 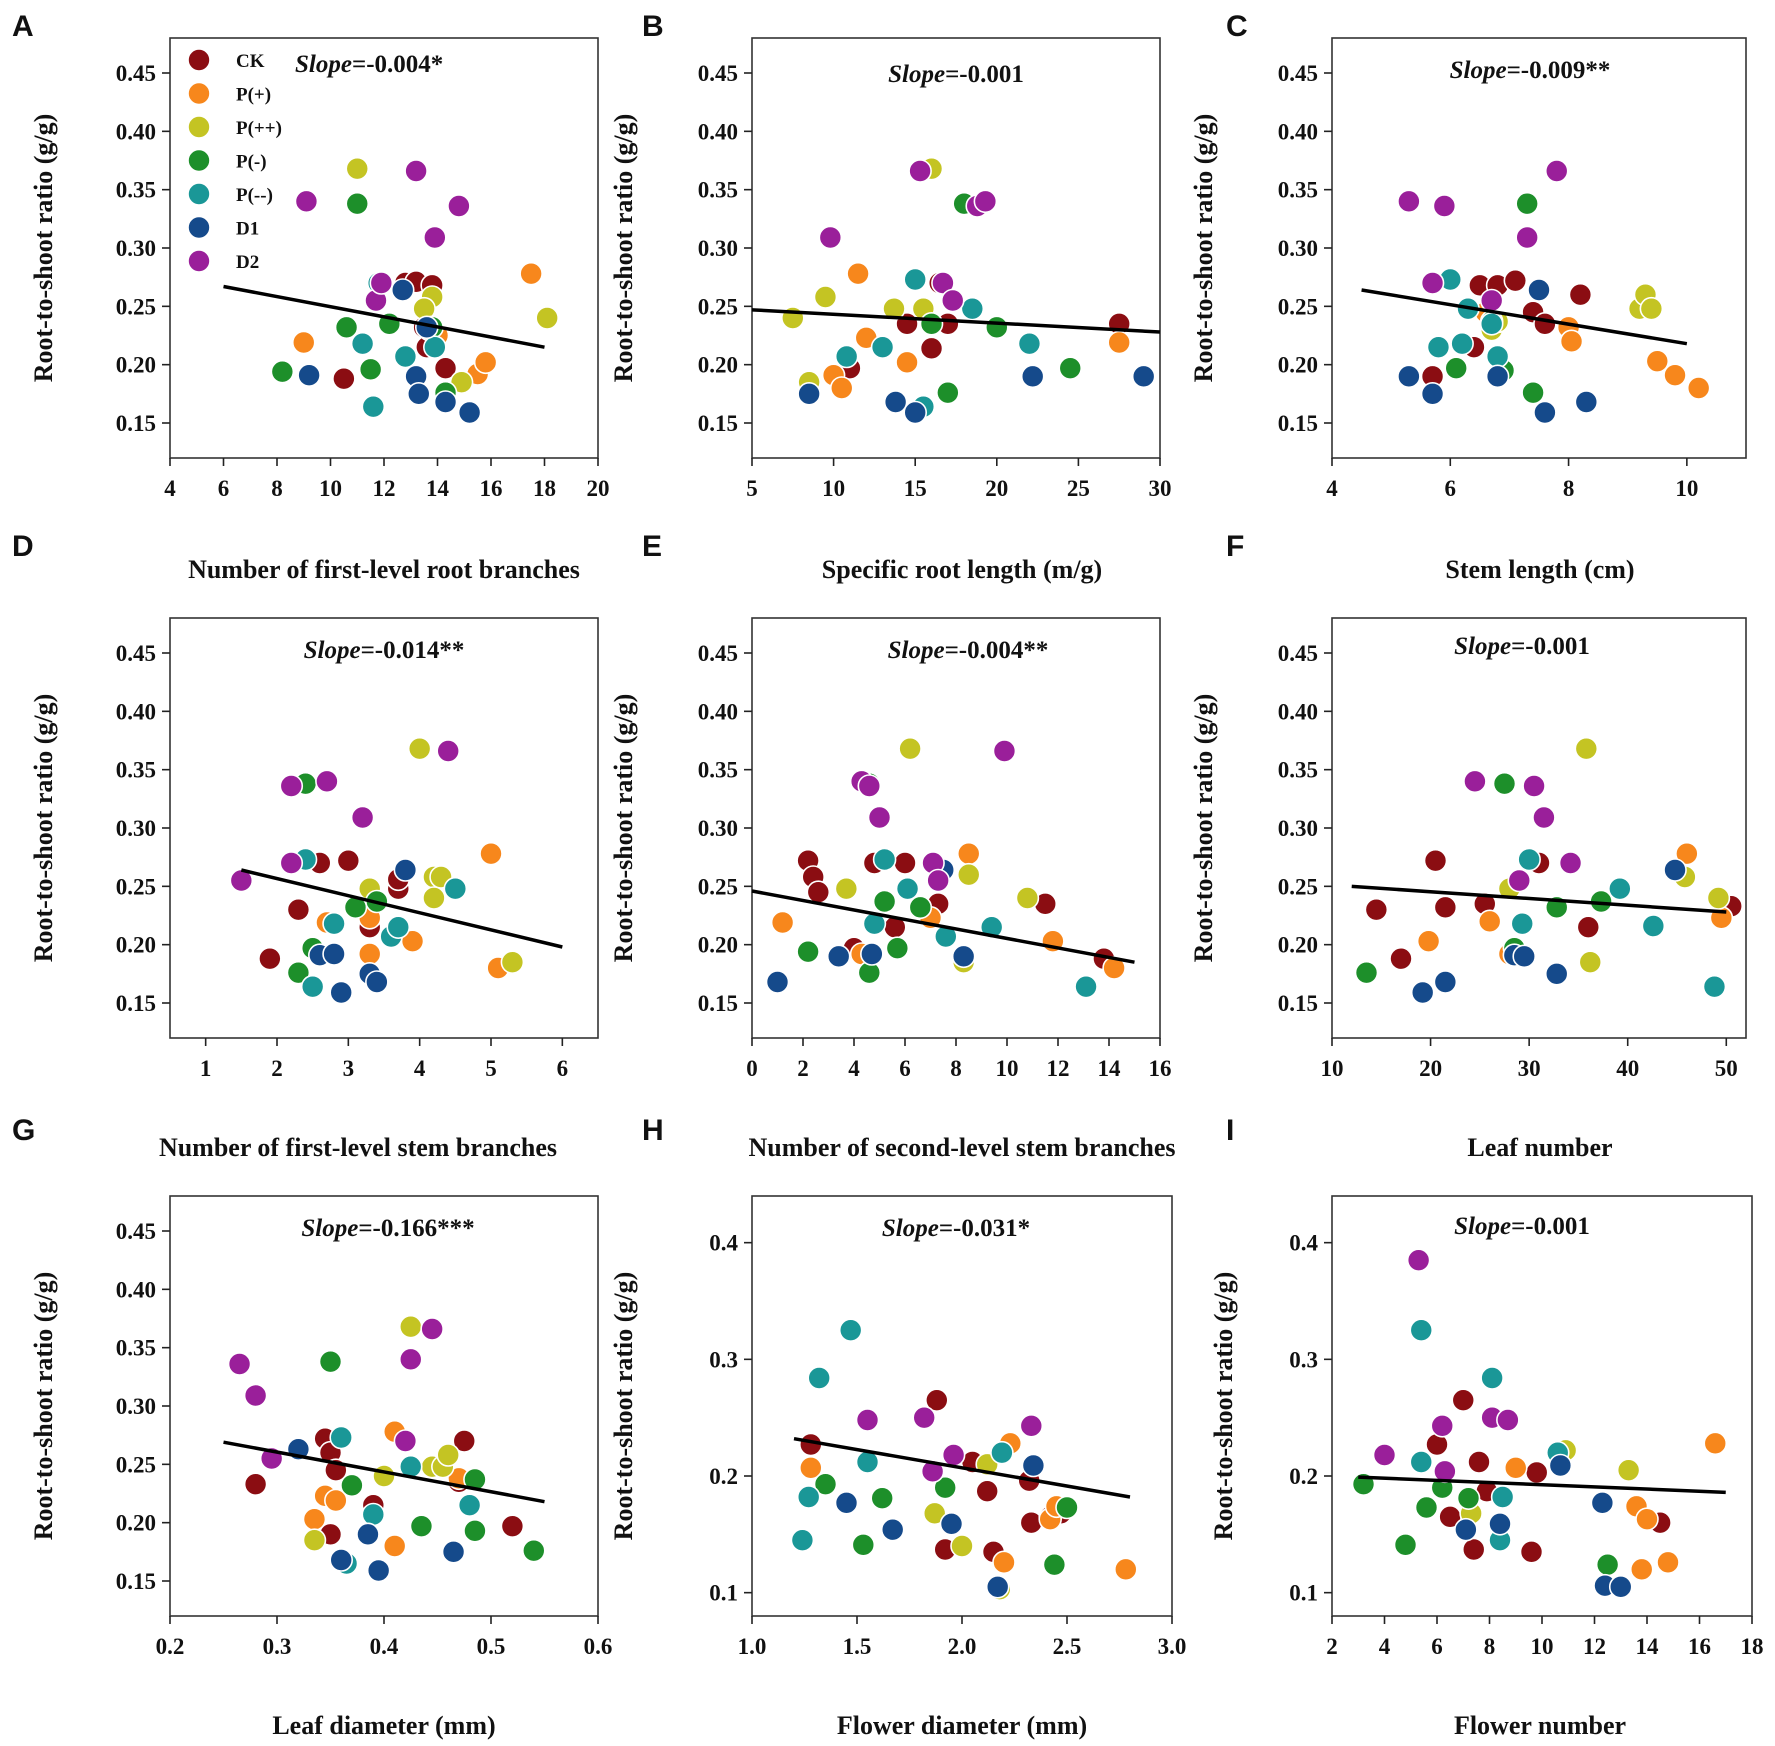 I want to click on x-tick-label-d: 6, so click(x=563, y=1068).